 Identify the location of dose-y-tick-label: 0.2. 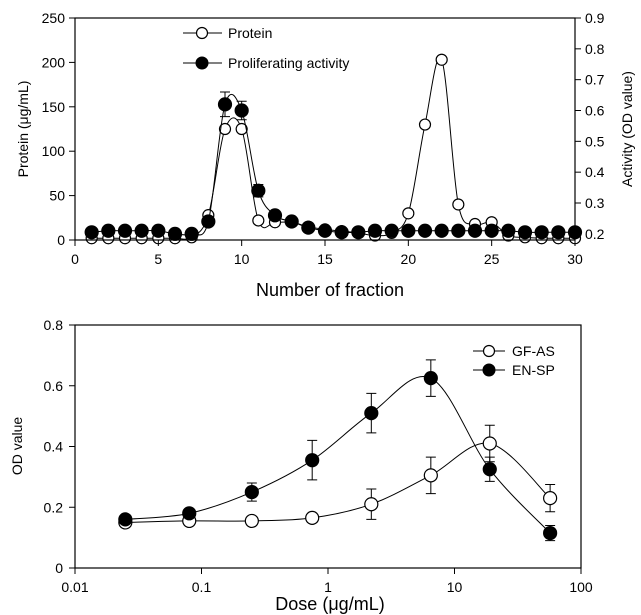
(54, 507).